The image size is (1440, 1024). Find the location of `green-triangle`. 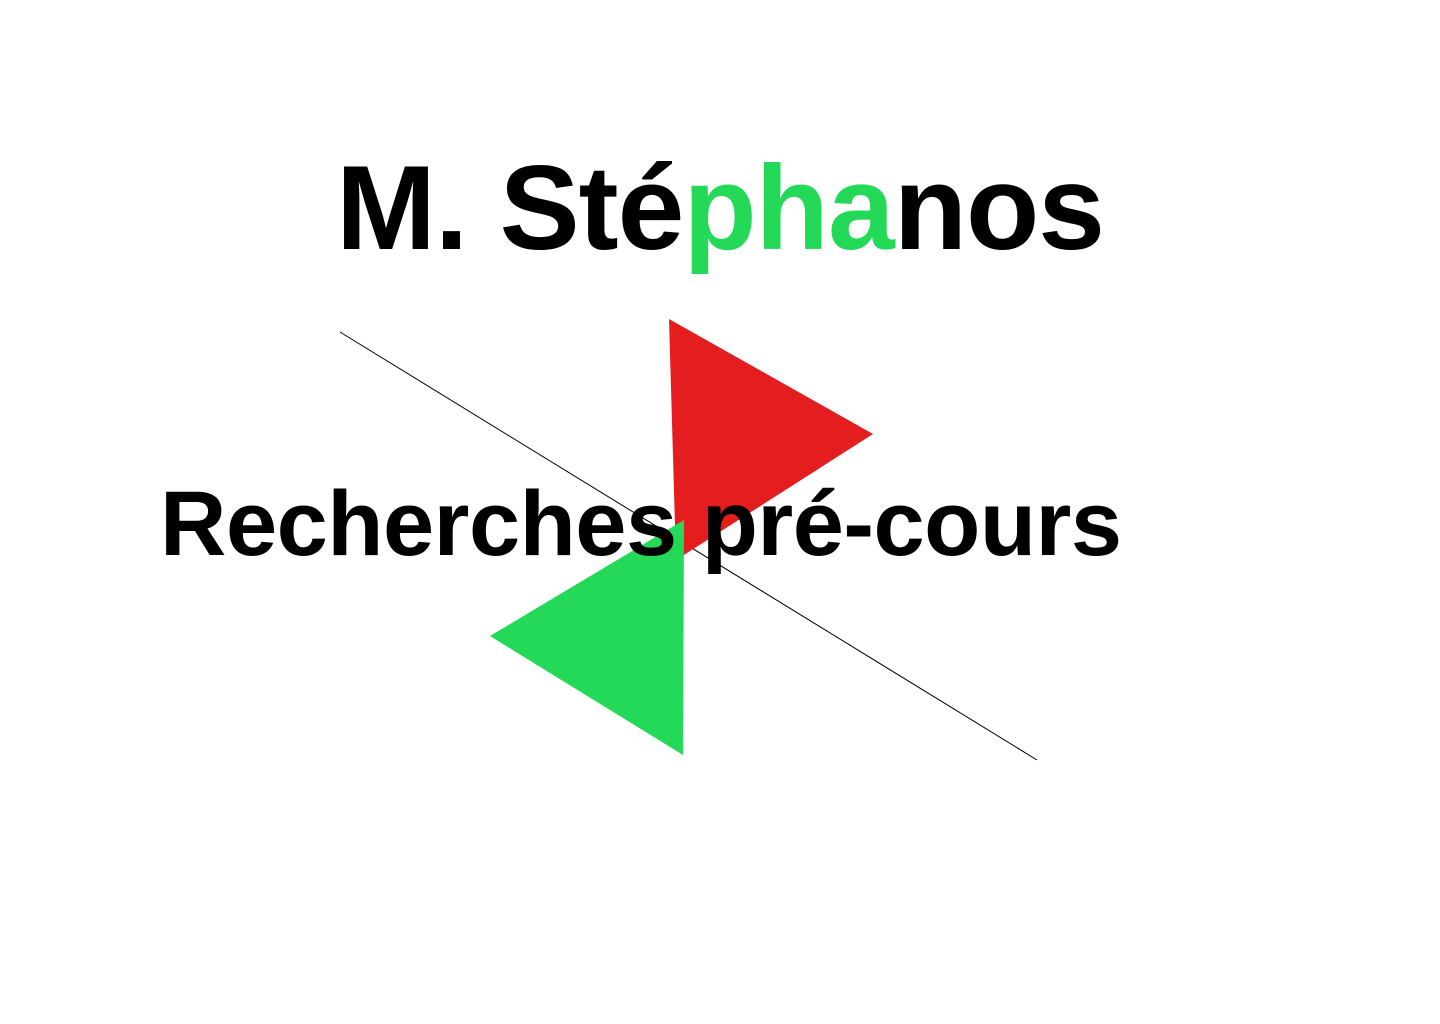

green-triangle is located at coordinates (587, 637).